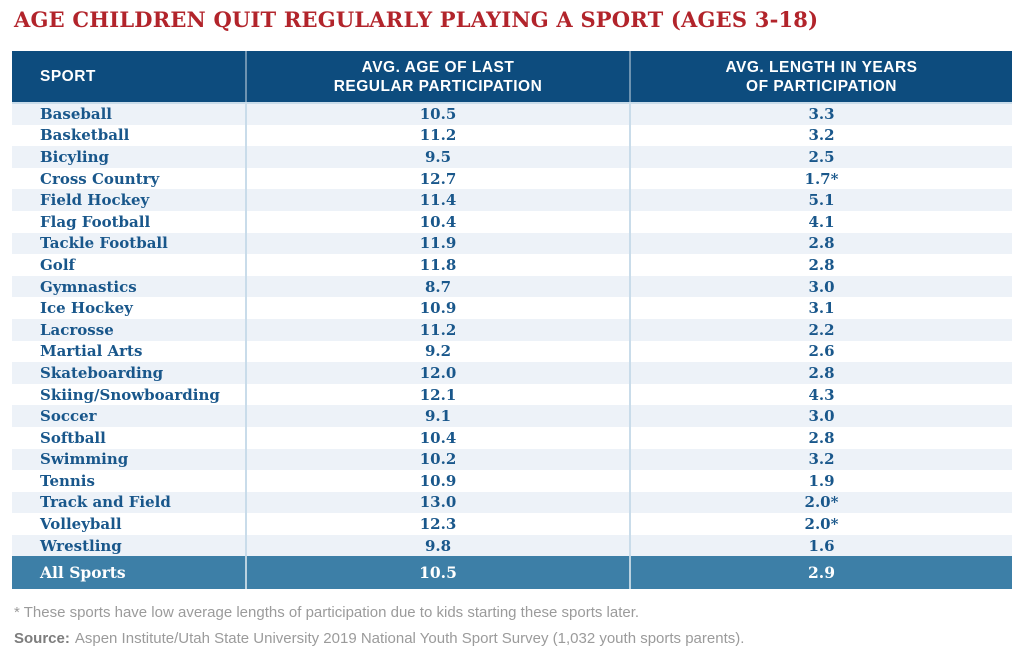 This screenshot has width=1024, height=654. I want to click on sport-name-cell: Baseball, so click(76, 114).